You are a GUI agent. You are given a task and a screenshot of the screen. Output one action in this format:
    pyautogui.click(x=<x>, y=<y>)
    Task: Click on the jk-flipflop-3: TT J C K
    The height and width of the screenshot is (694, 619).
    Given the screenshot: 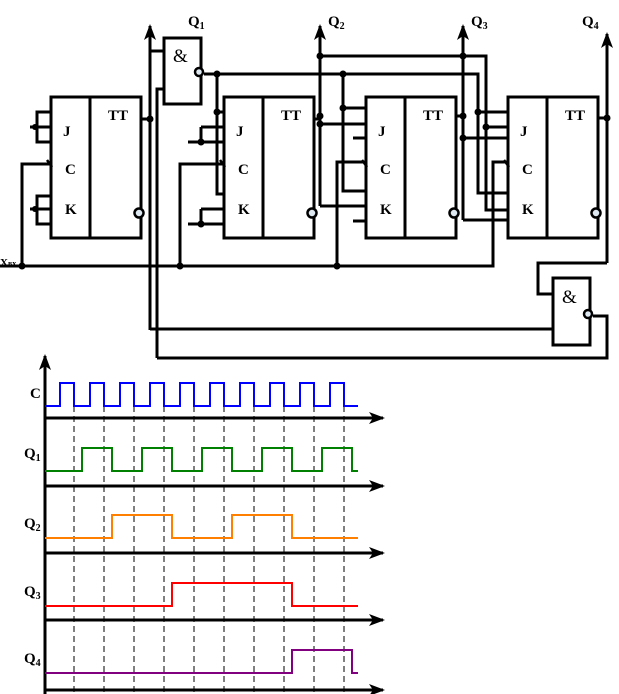 What is the action you would take?
    pyautogui.click(x=410, y=167)
    